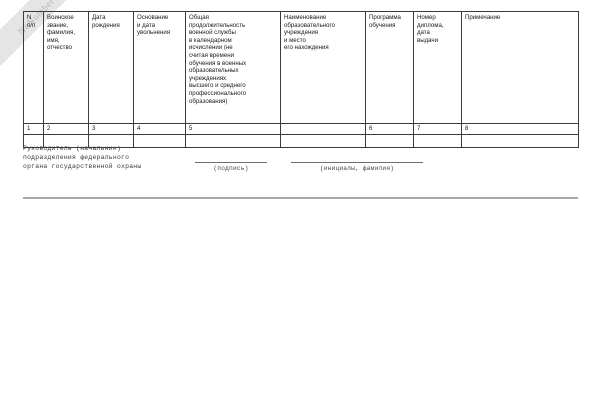  I want to click on table-column-number-cell-8: 7, so click(437, 129).